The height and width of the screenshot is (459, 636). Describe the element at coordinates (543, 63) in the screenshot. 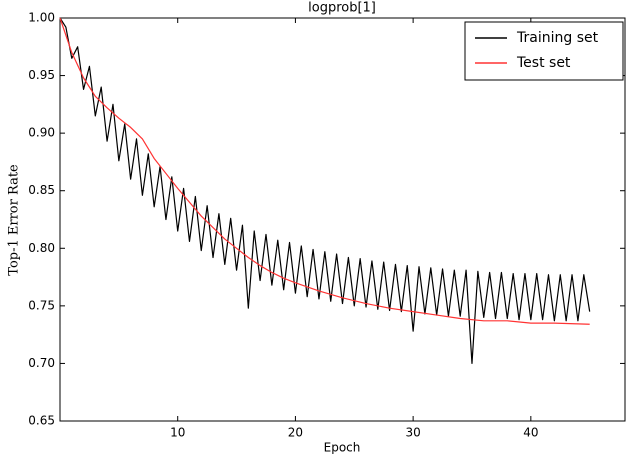

I see `legend-label: Test set` at that location.